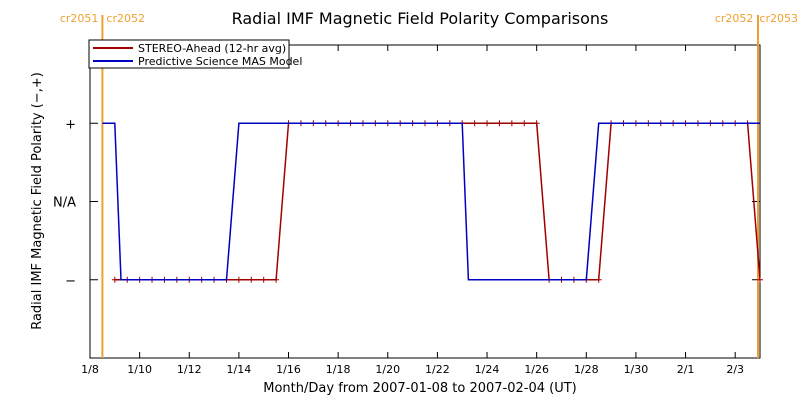  Describe the element at coordinates (686, 369) in the screenshot. I see `x-tick-label: 2/1` at that location.